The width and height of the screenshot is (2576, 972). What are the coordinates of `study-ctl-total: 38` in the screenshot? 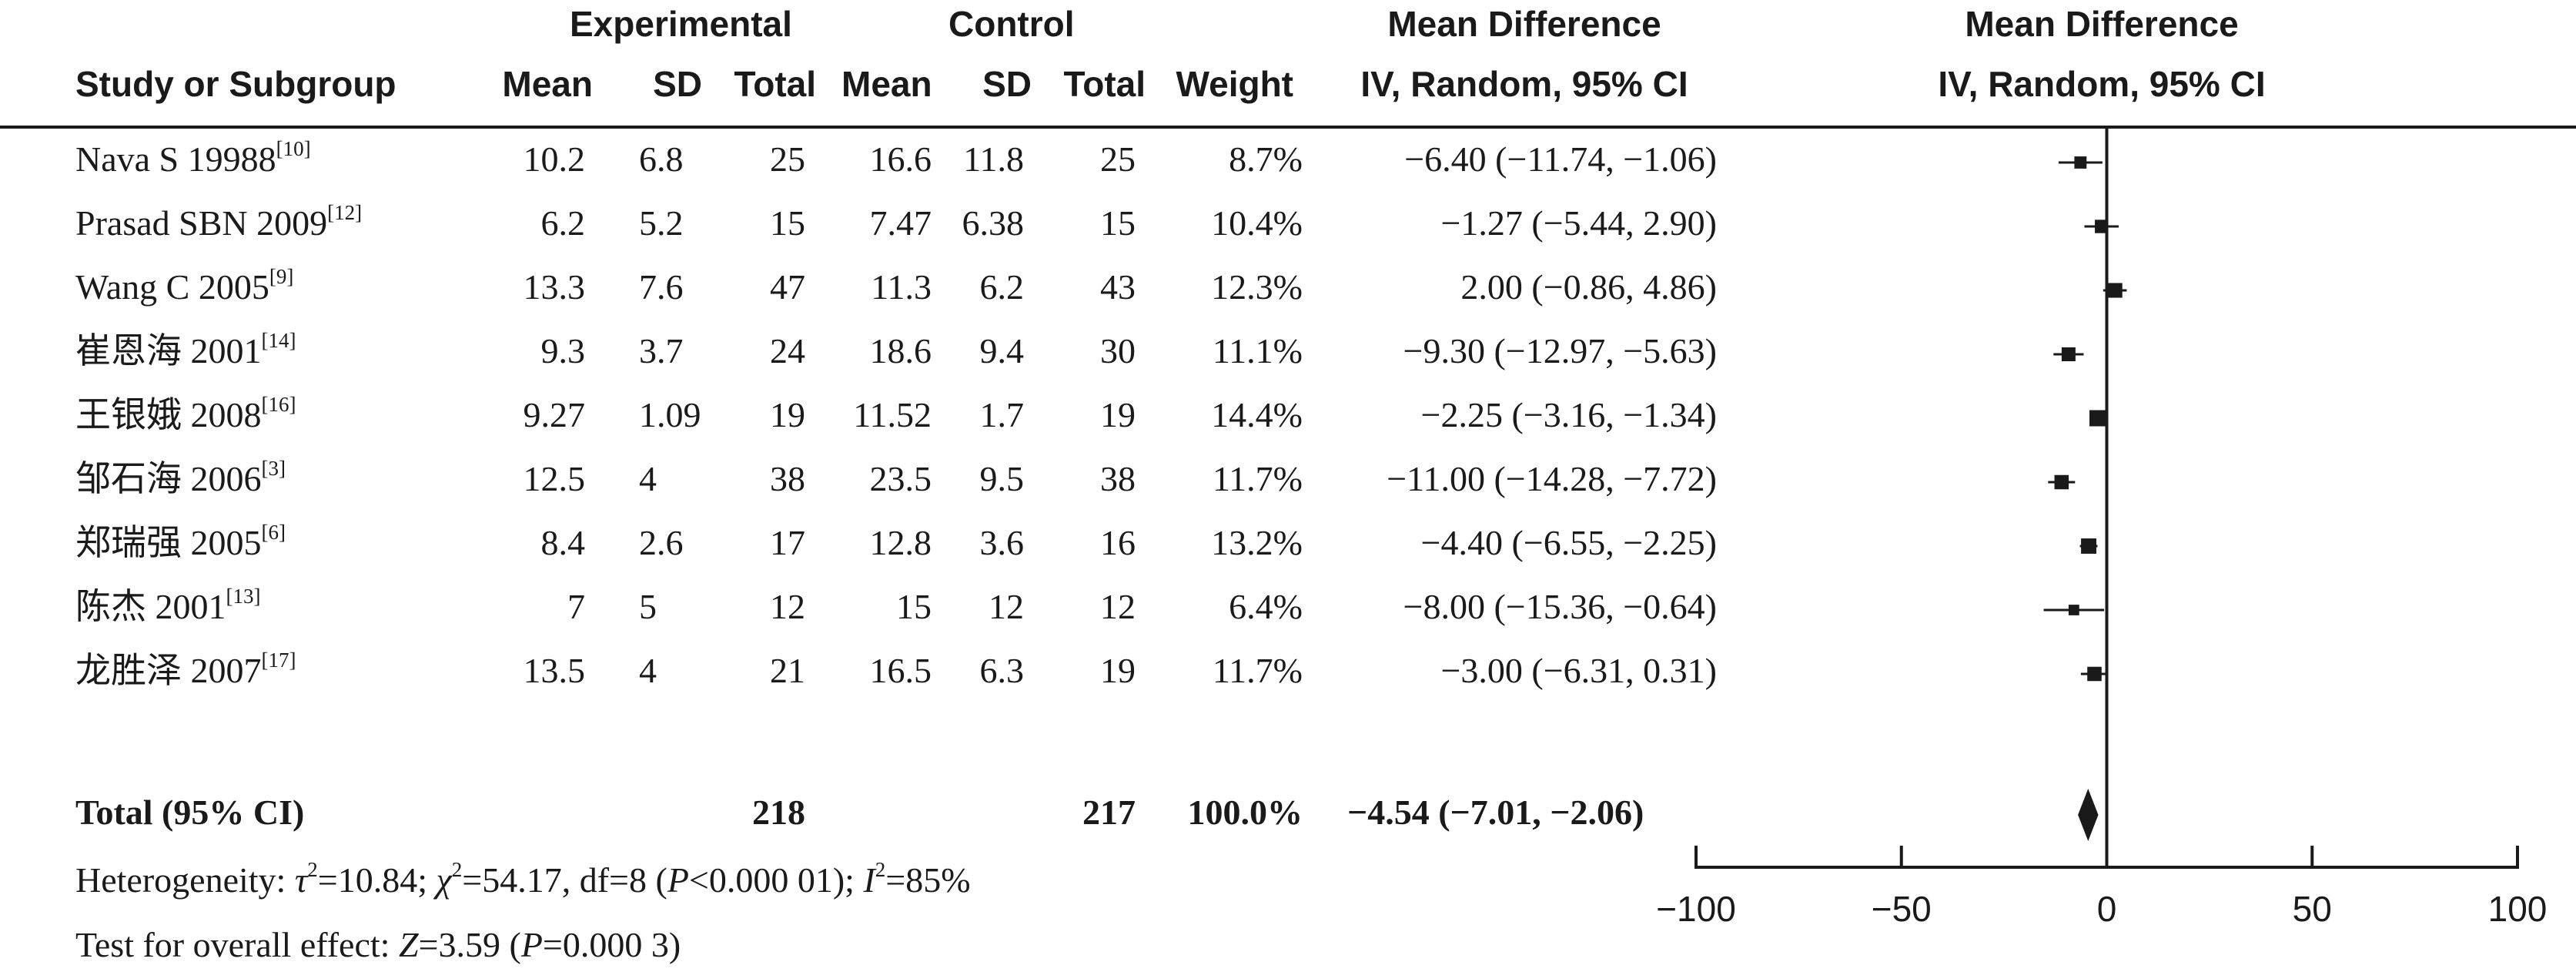 It's located at (1118, 478).